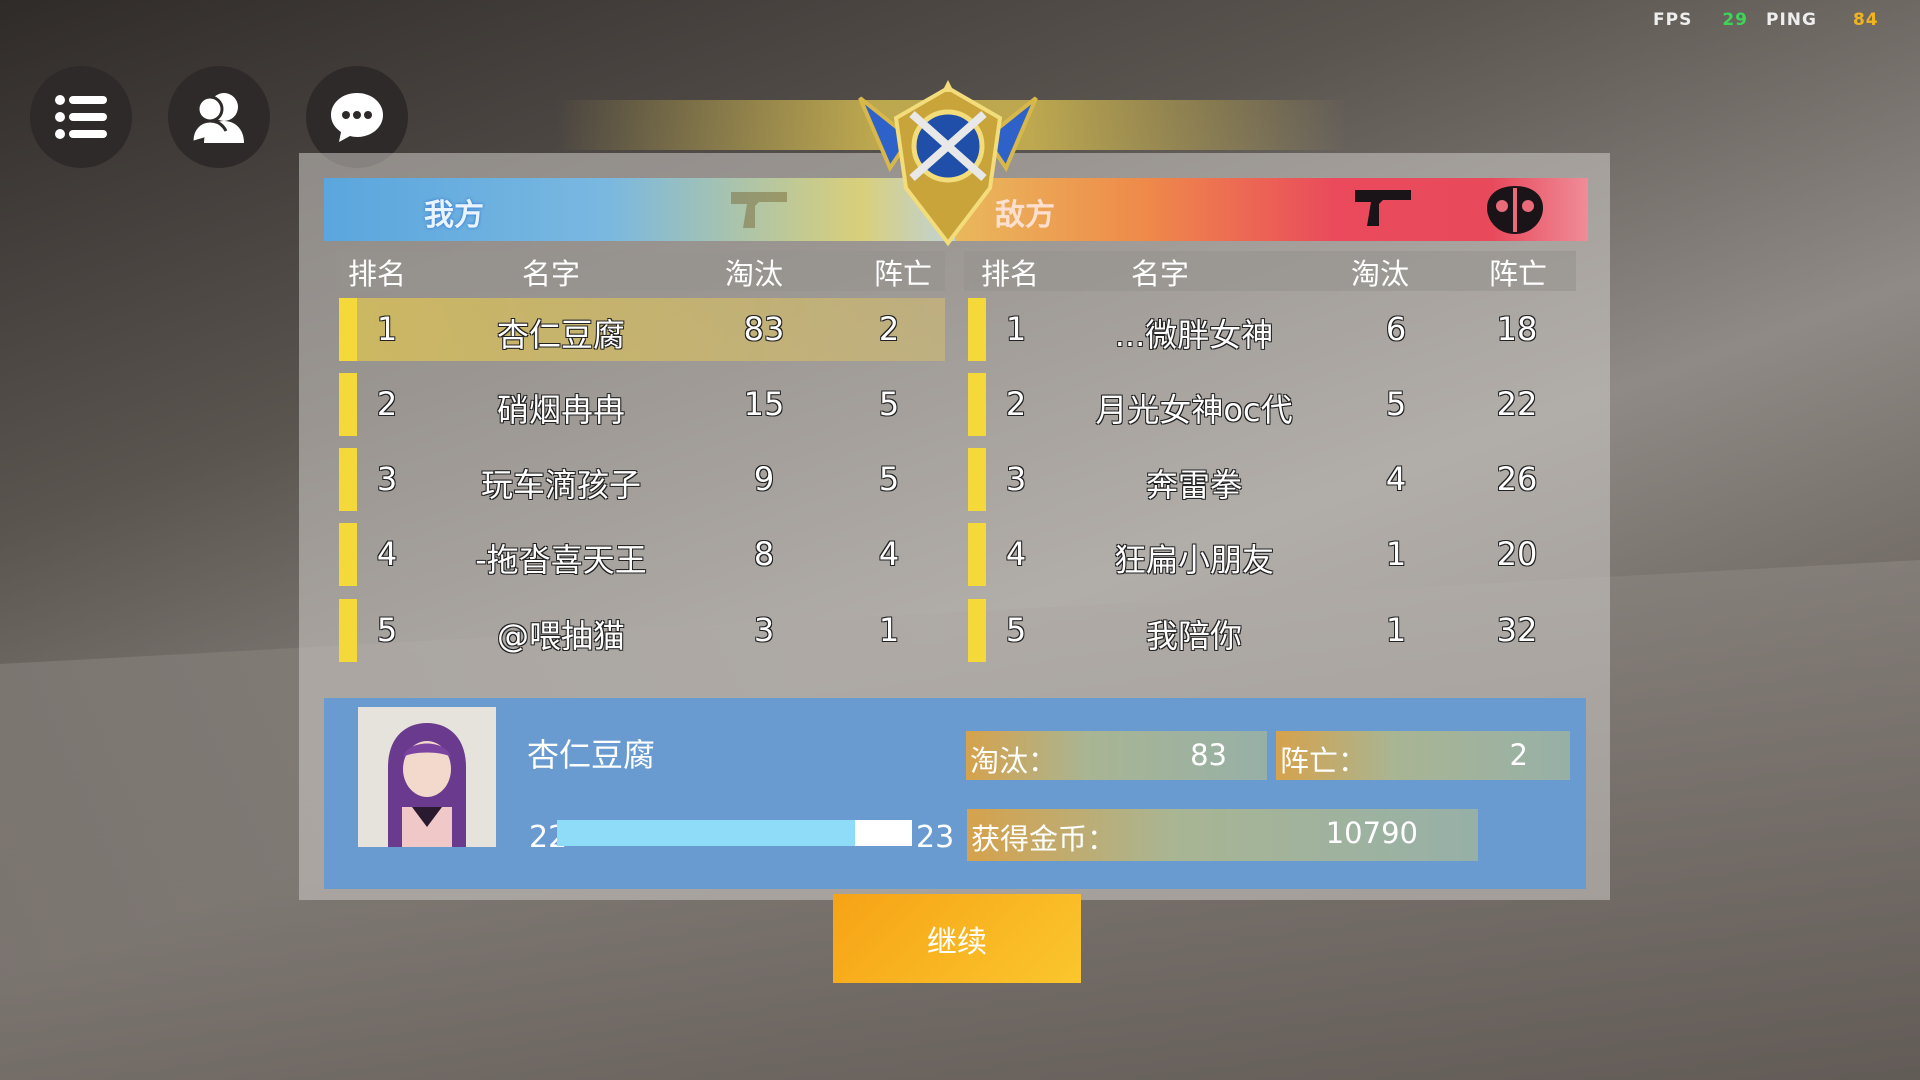 Image resolution: width=1920 pixels, height=1080 pixels. What do you see at coordinates (1272, 630) in the screenshot?
I see `table-row: 5 我陪你 1 32` at bounding box center [1272, 630].